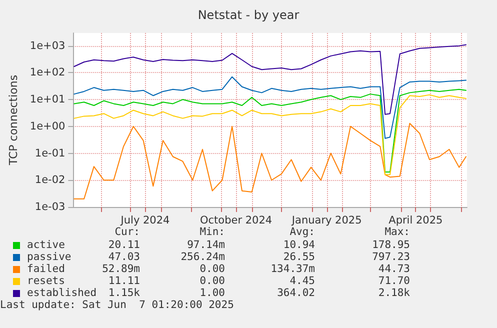 The width and height of the screenshot is (497, 328). What do you see at coordinates (48, 126) in the screenshot?
I see `y-tick-label: 1e+00` at bounding box center [48, 126].